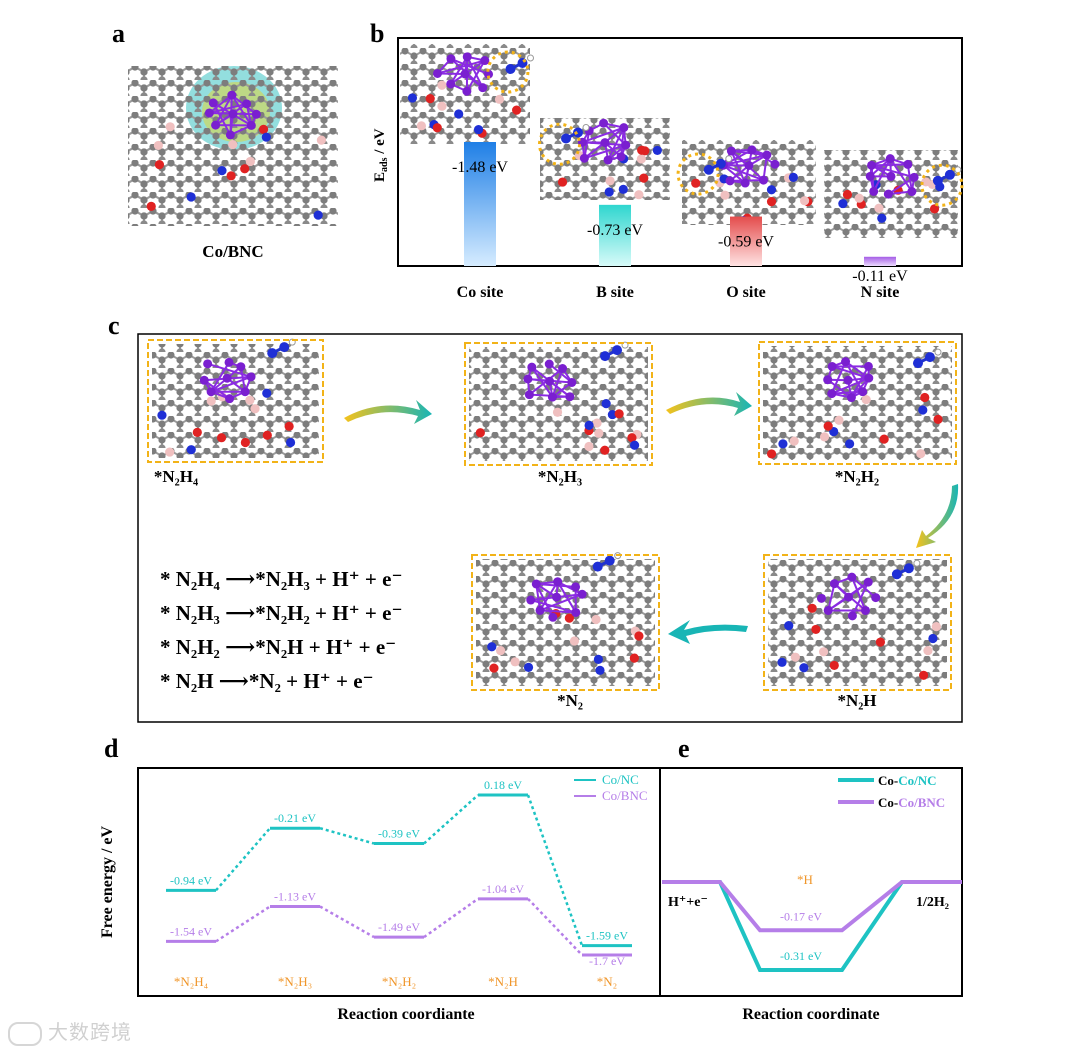 The height and width of the screenshot is (1051, 1080). I want to click on state-3: *N₂H₂, so click(857, 413).